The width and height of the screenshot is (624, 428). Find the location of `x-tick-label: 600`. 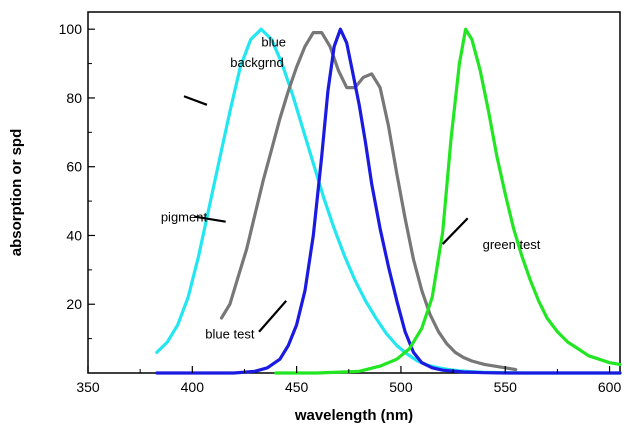

x-tick-label: 600 is located at coordinates (610, 387).